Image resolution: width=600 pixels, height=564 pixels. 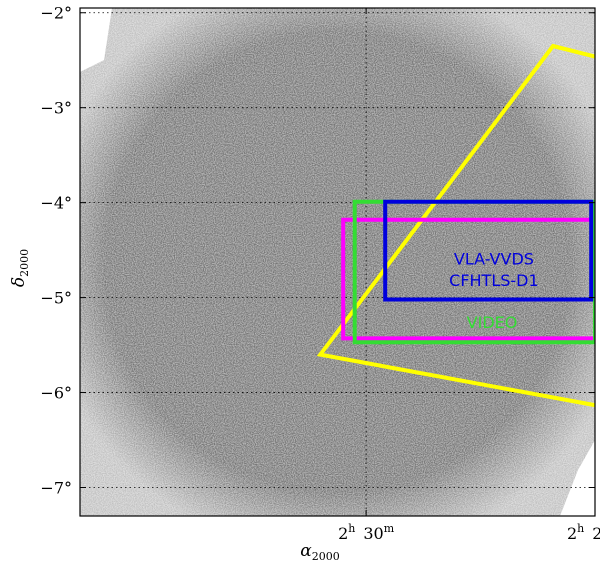 I want to click on y-tick-label: −3°, so click(x=56, y=108).